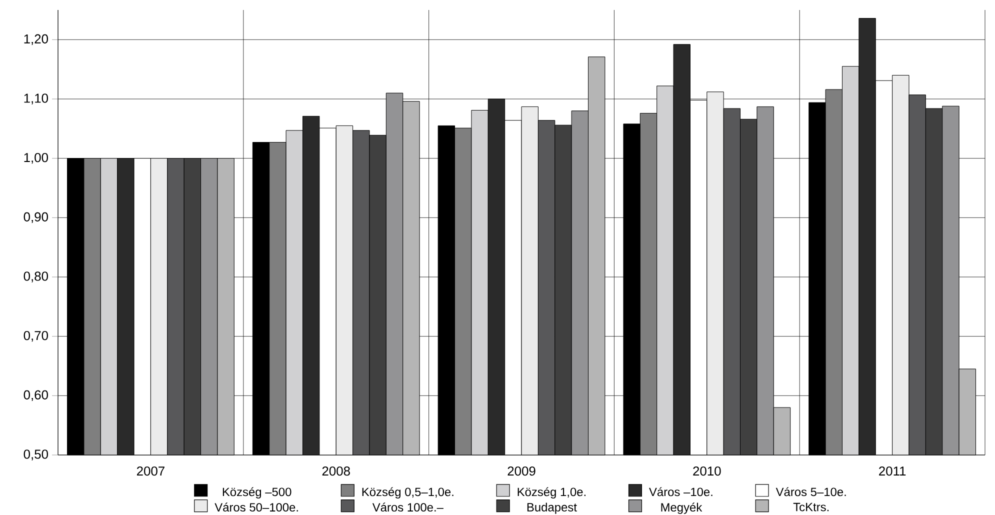  What do you see at coordinates (811, 507) in the screenshot?
I see `legend-label: TcKtrs.` at bounding box center [811, 507].